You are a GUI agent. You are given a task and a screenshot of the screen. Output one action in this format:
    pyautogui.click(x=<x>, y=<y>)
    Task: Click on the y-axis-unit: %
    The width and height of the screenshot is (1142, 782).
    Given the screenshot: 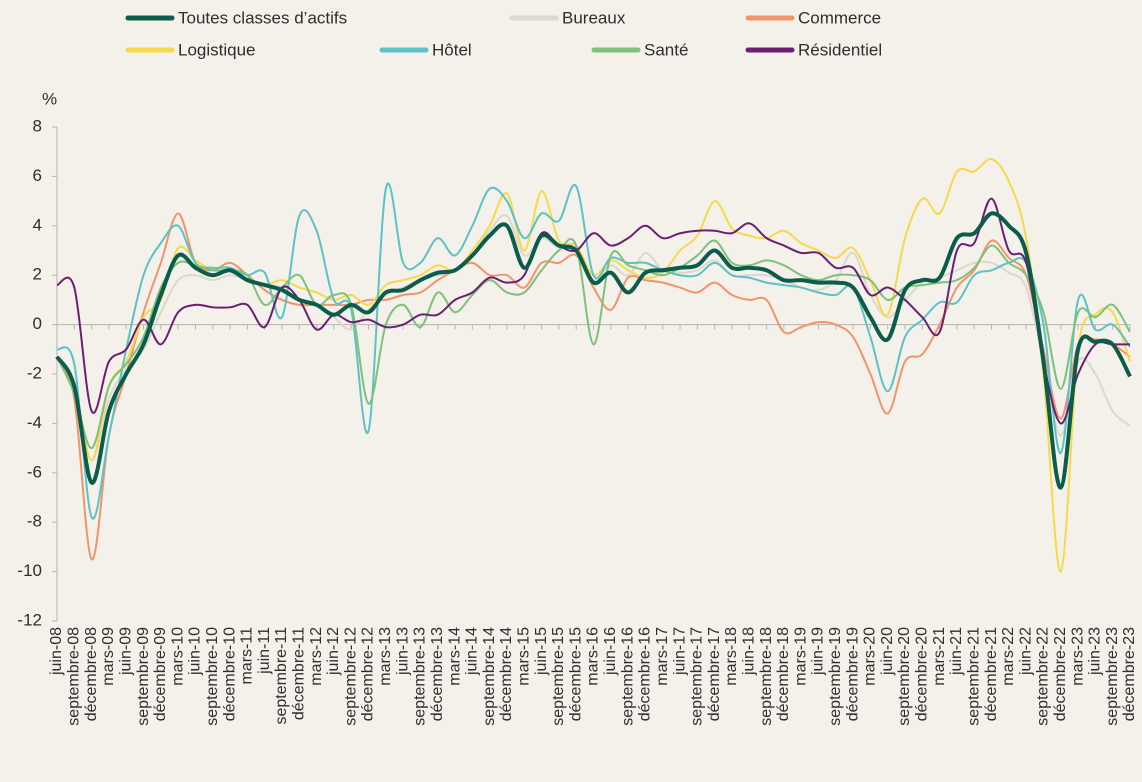 What is the action you would take?
    pyautogui.click(x=49, y=98)
    